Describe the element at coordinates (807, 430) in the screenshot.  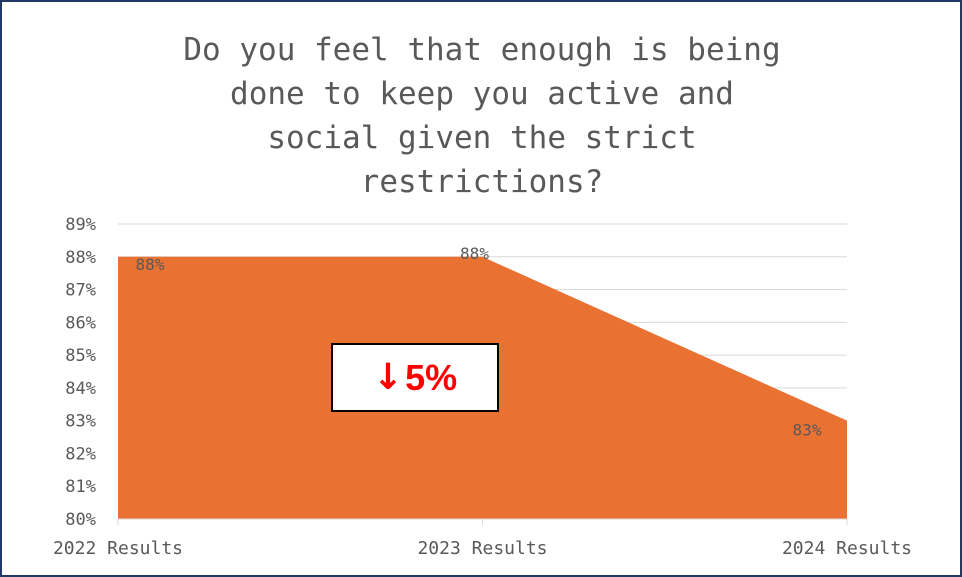
I see `data-label: 83%` at that location.